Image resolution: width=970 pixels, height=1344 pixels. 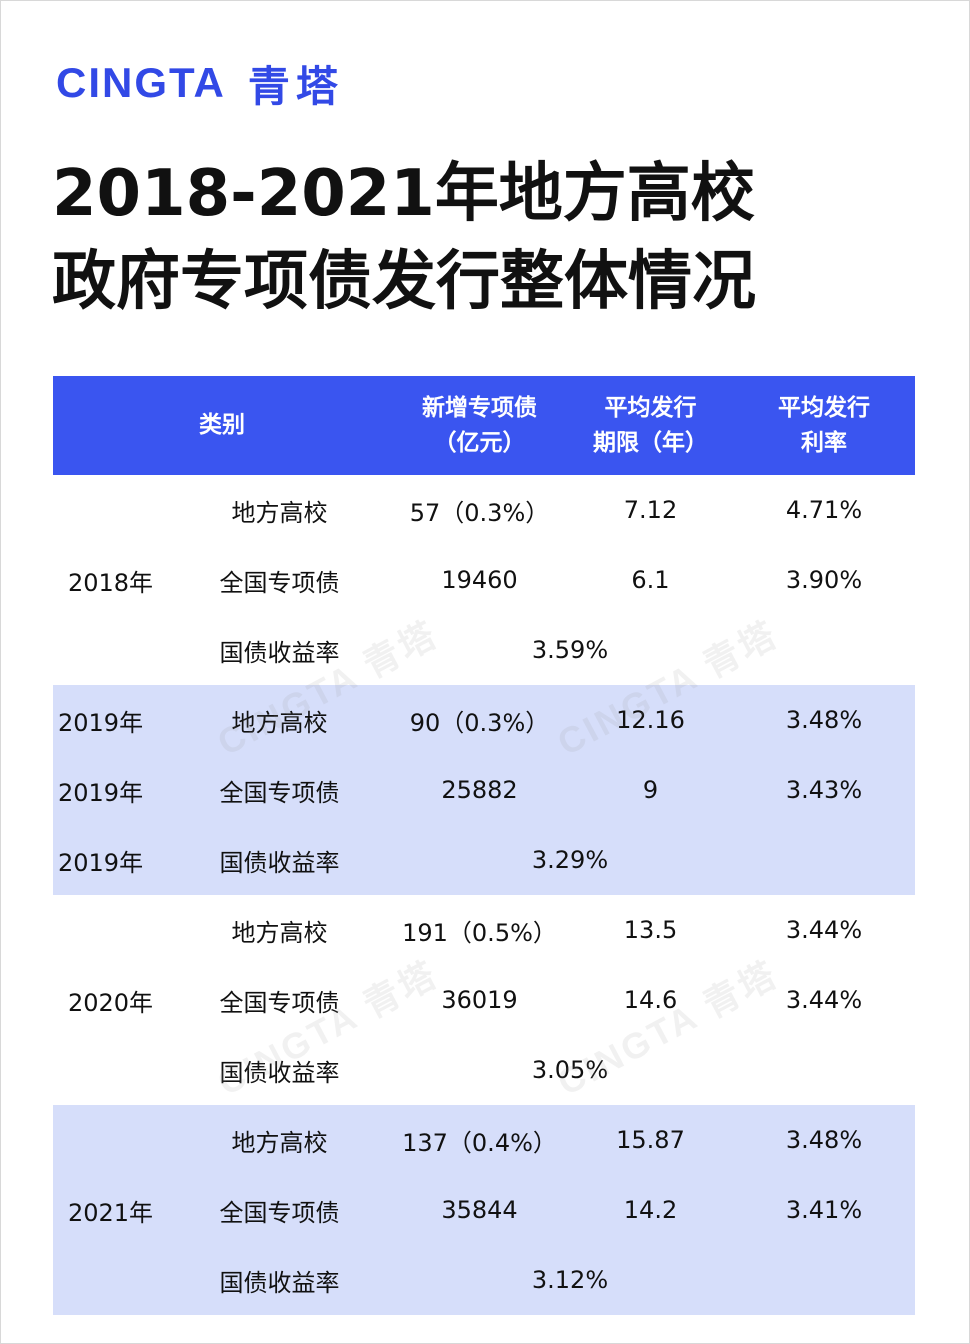 I want to click on table-row: 2020年 地方高校 191（0.5%） 13.5 3.44%, so click(x=484, y=956).